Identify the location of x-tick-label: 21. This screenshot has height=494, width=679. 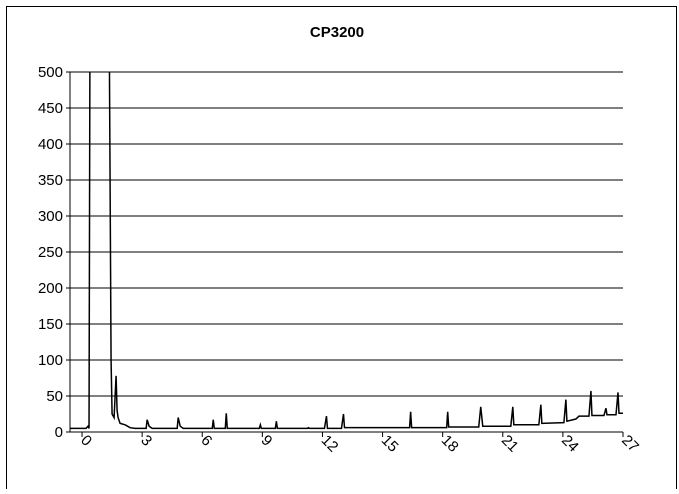
(510, 444).